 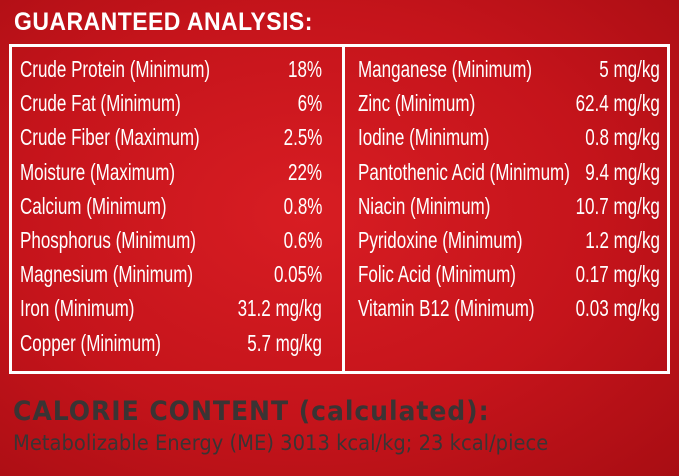 I want to click on nutrient-value: 6%, so click(x=309, y=103).